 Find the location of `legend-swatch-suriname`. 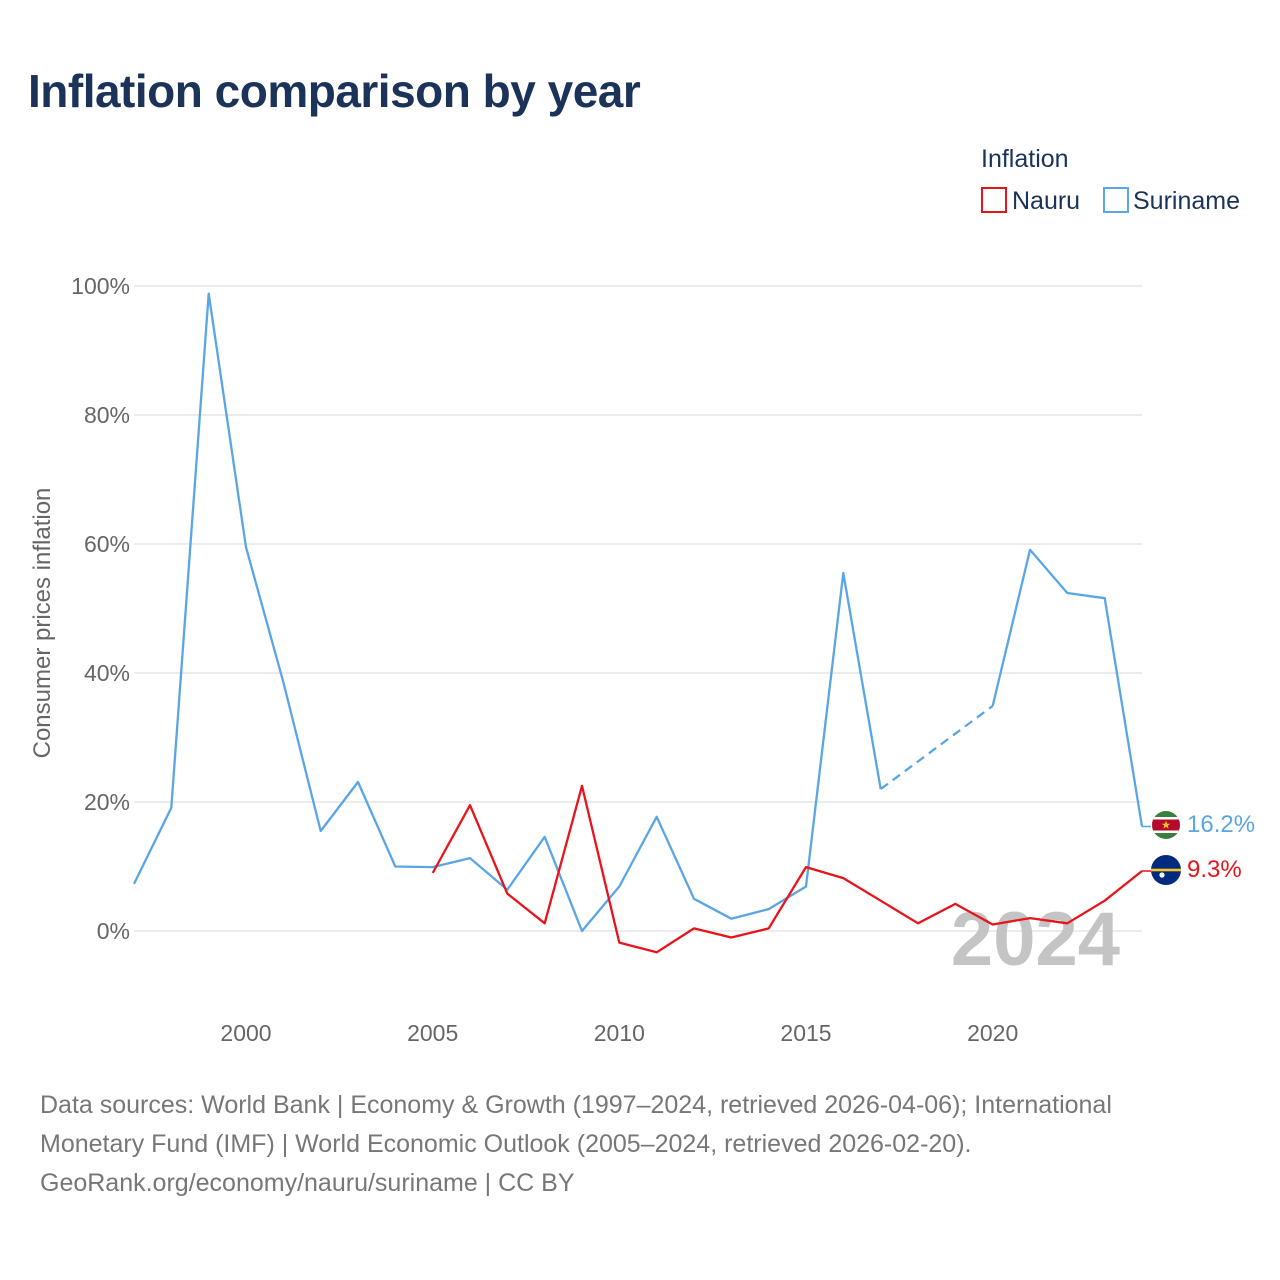

legend-swatch-suriname is located at coordinates (1116, 200).